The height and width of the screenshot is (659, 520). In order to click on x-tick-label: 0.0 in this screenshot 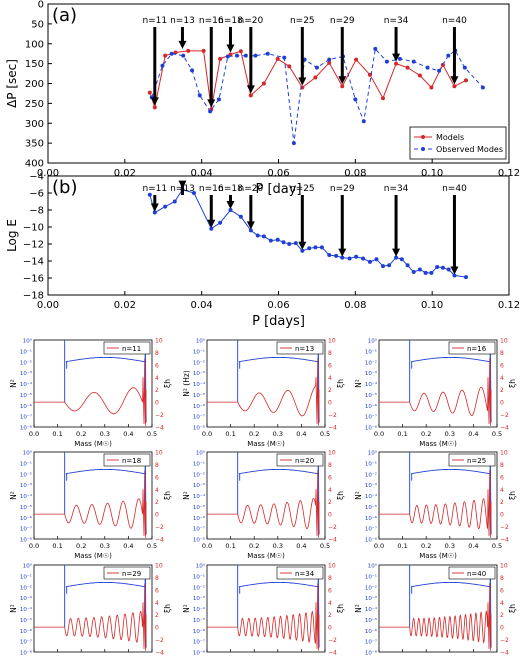, I will do `click(34, 434)`.